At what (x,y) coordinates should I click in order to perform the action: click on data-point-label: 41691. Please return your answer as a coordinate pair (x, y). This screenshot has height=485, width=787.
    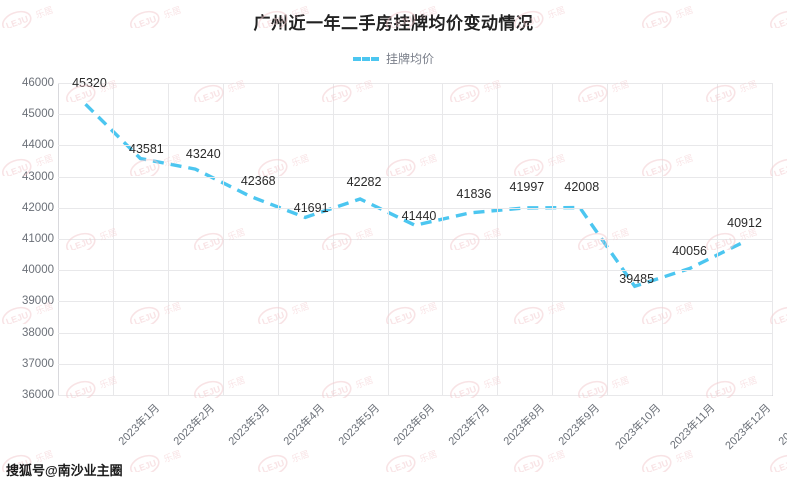
    Looking at the image, I should click on (311, 208).